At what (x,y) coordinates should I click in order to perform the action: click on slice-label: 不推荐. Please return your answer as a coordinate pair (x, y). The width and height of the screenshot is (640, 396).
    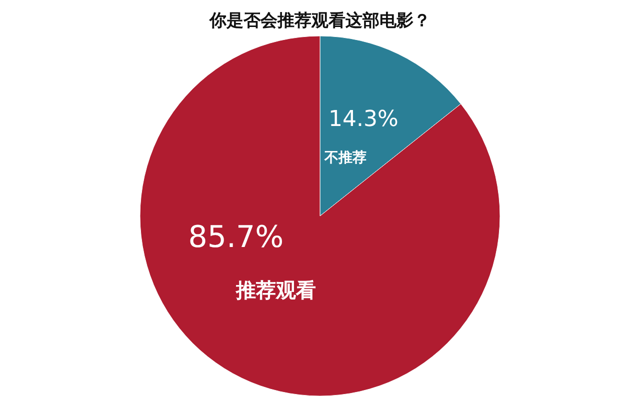
    Looking at the image, I should click on (344, 158).